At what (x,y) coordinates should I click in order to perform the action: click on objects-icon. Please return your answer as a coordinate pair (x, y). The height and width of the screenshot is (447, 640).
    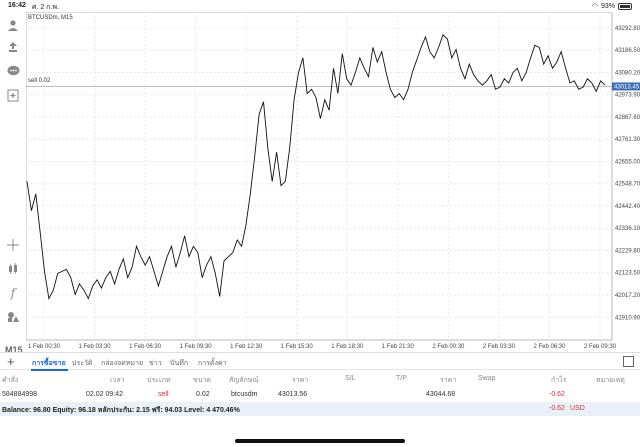
    Looking at the image, I should click on (13, 317).